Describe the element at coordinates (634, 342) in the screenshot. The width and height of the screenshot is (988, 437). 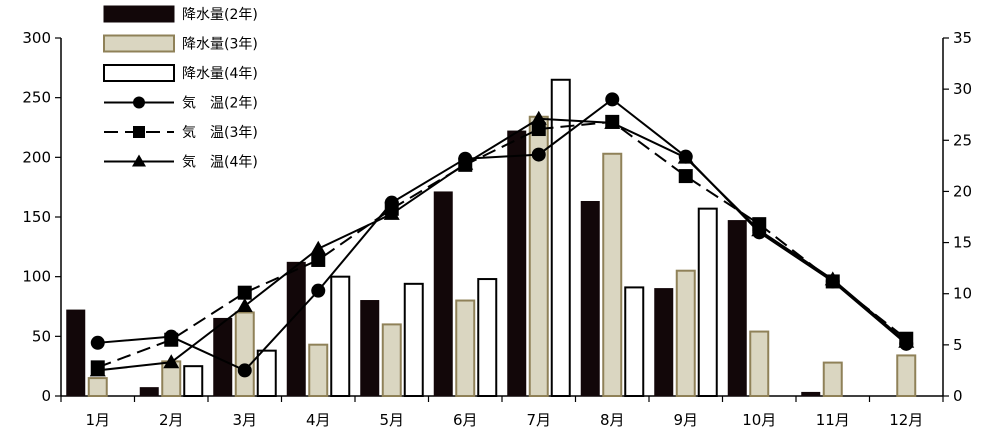
I see `bar-series-3-8月` at that location.